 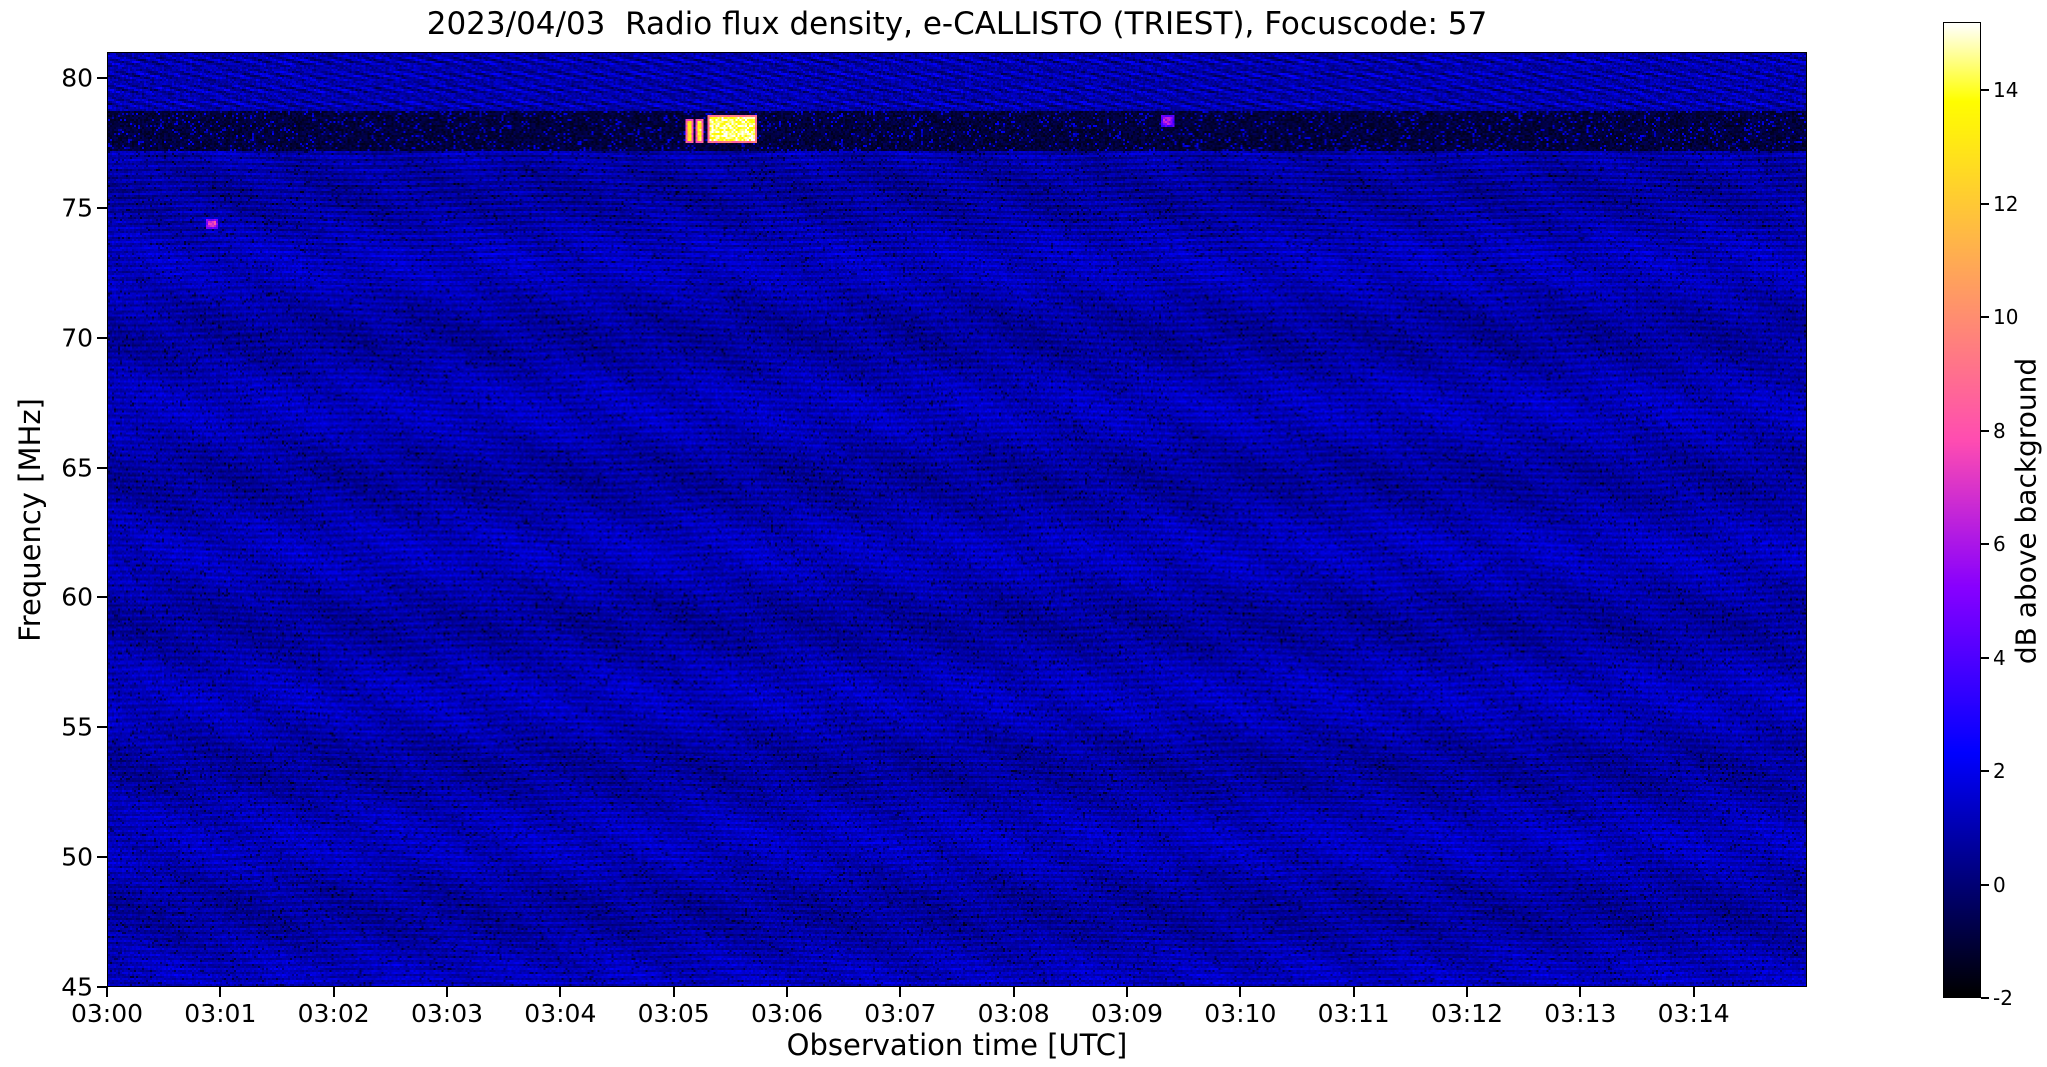 What do you see at coordinates (2006, 317) in the screenshot?
I see `colorbar-tick-label: 10` at bounding box center [2006, 317].